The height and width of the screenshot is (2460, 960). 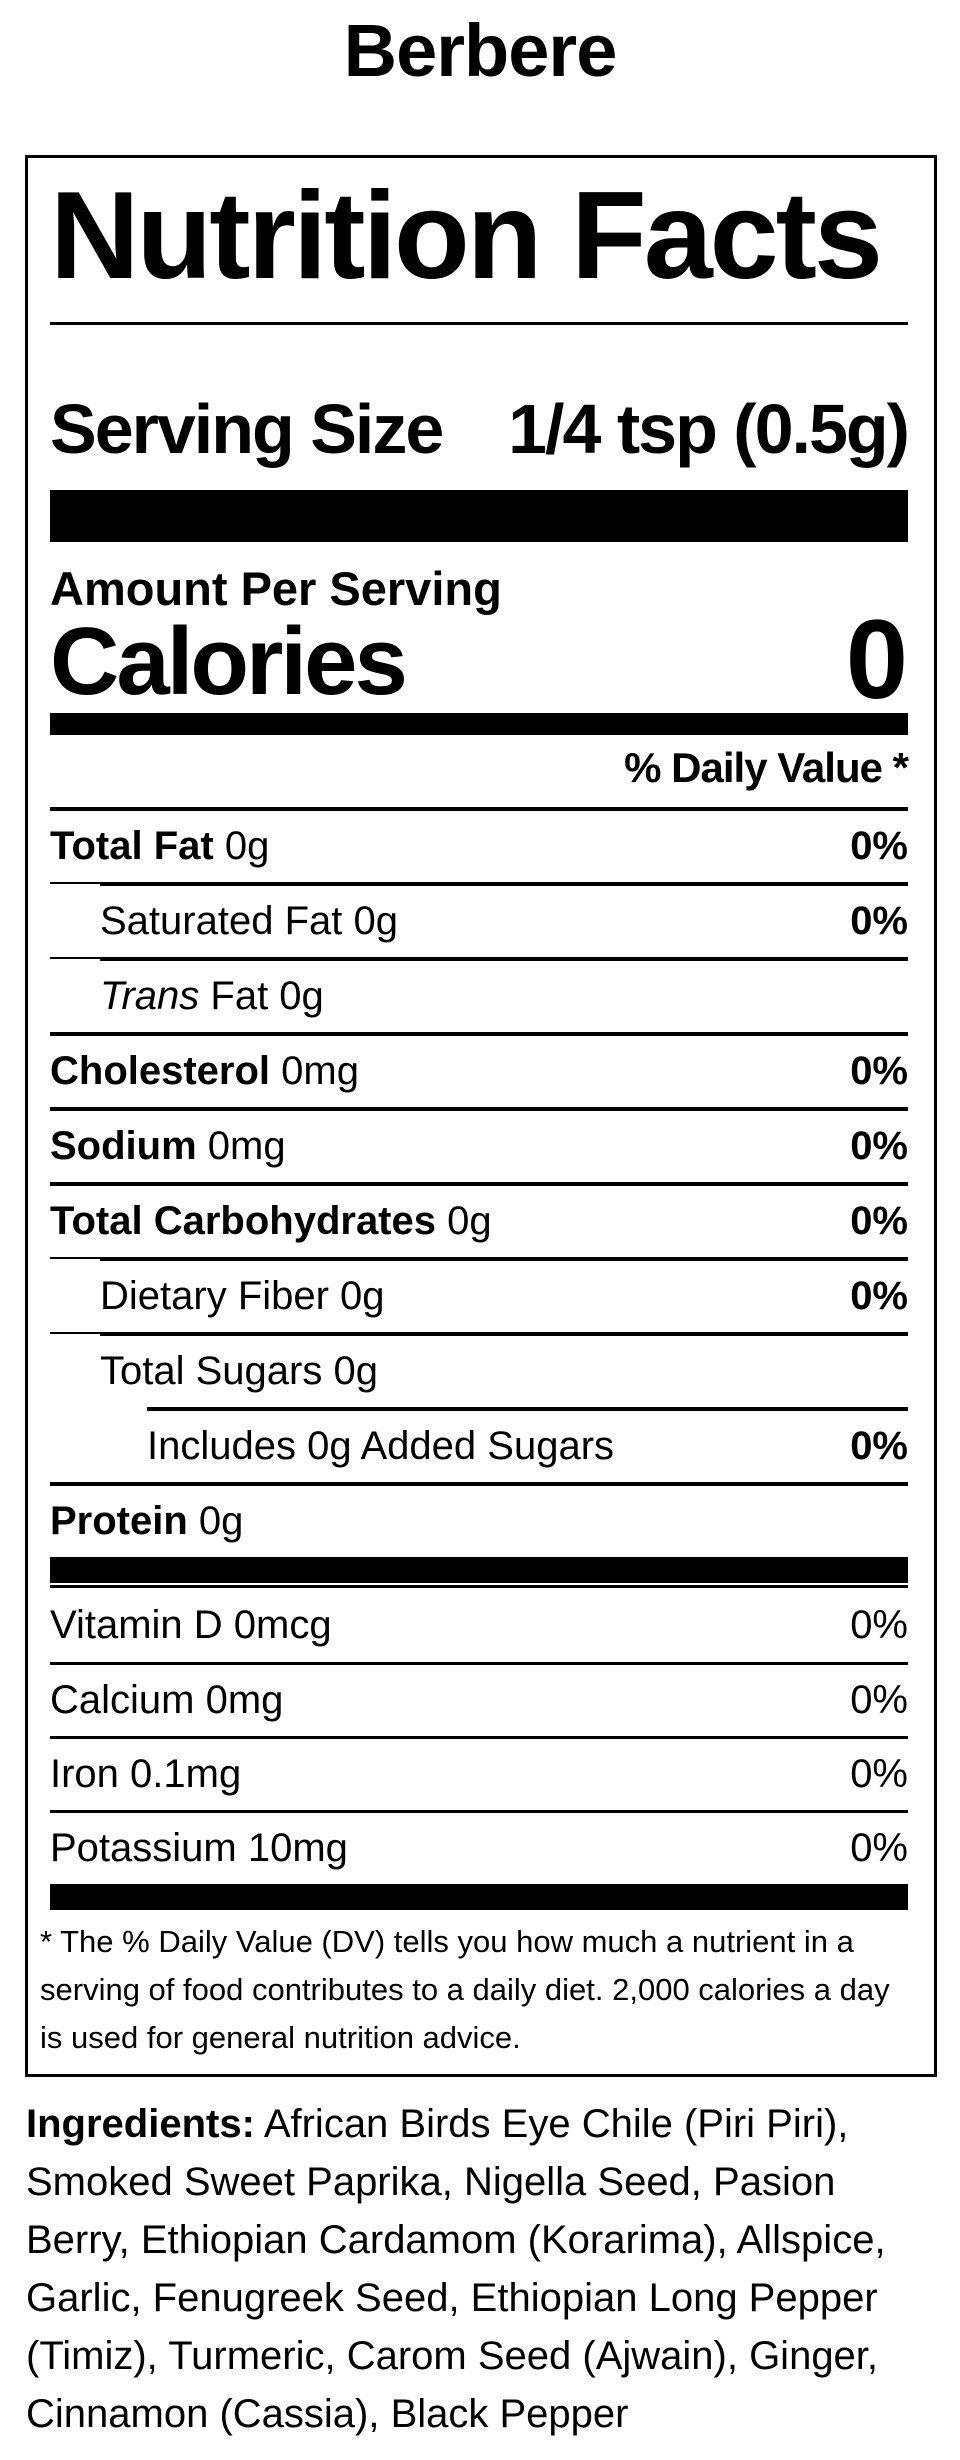 I want to click on nutrient-row-content: Cholesterol 0mg 0%, so click(x=479, y=1071).